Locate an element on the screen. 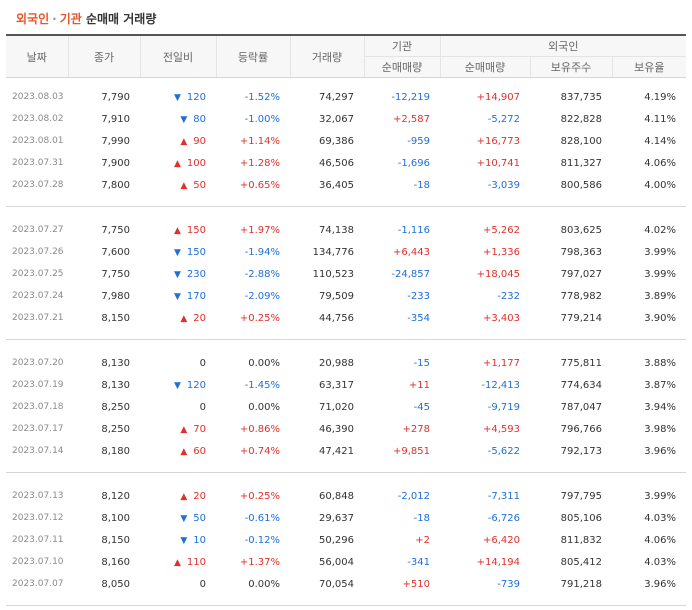 This screenshot has height=610, width=692. cell-date: 2023.07.19 is located at coordinates (38, 385).